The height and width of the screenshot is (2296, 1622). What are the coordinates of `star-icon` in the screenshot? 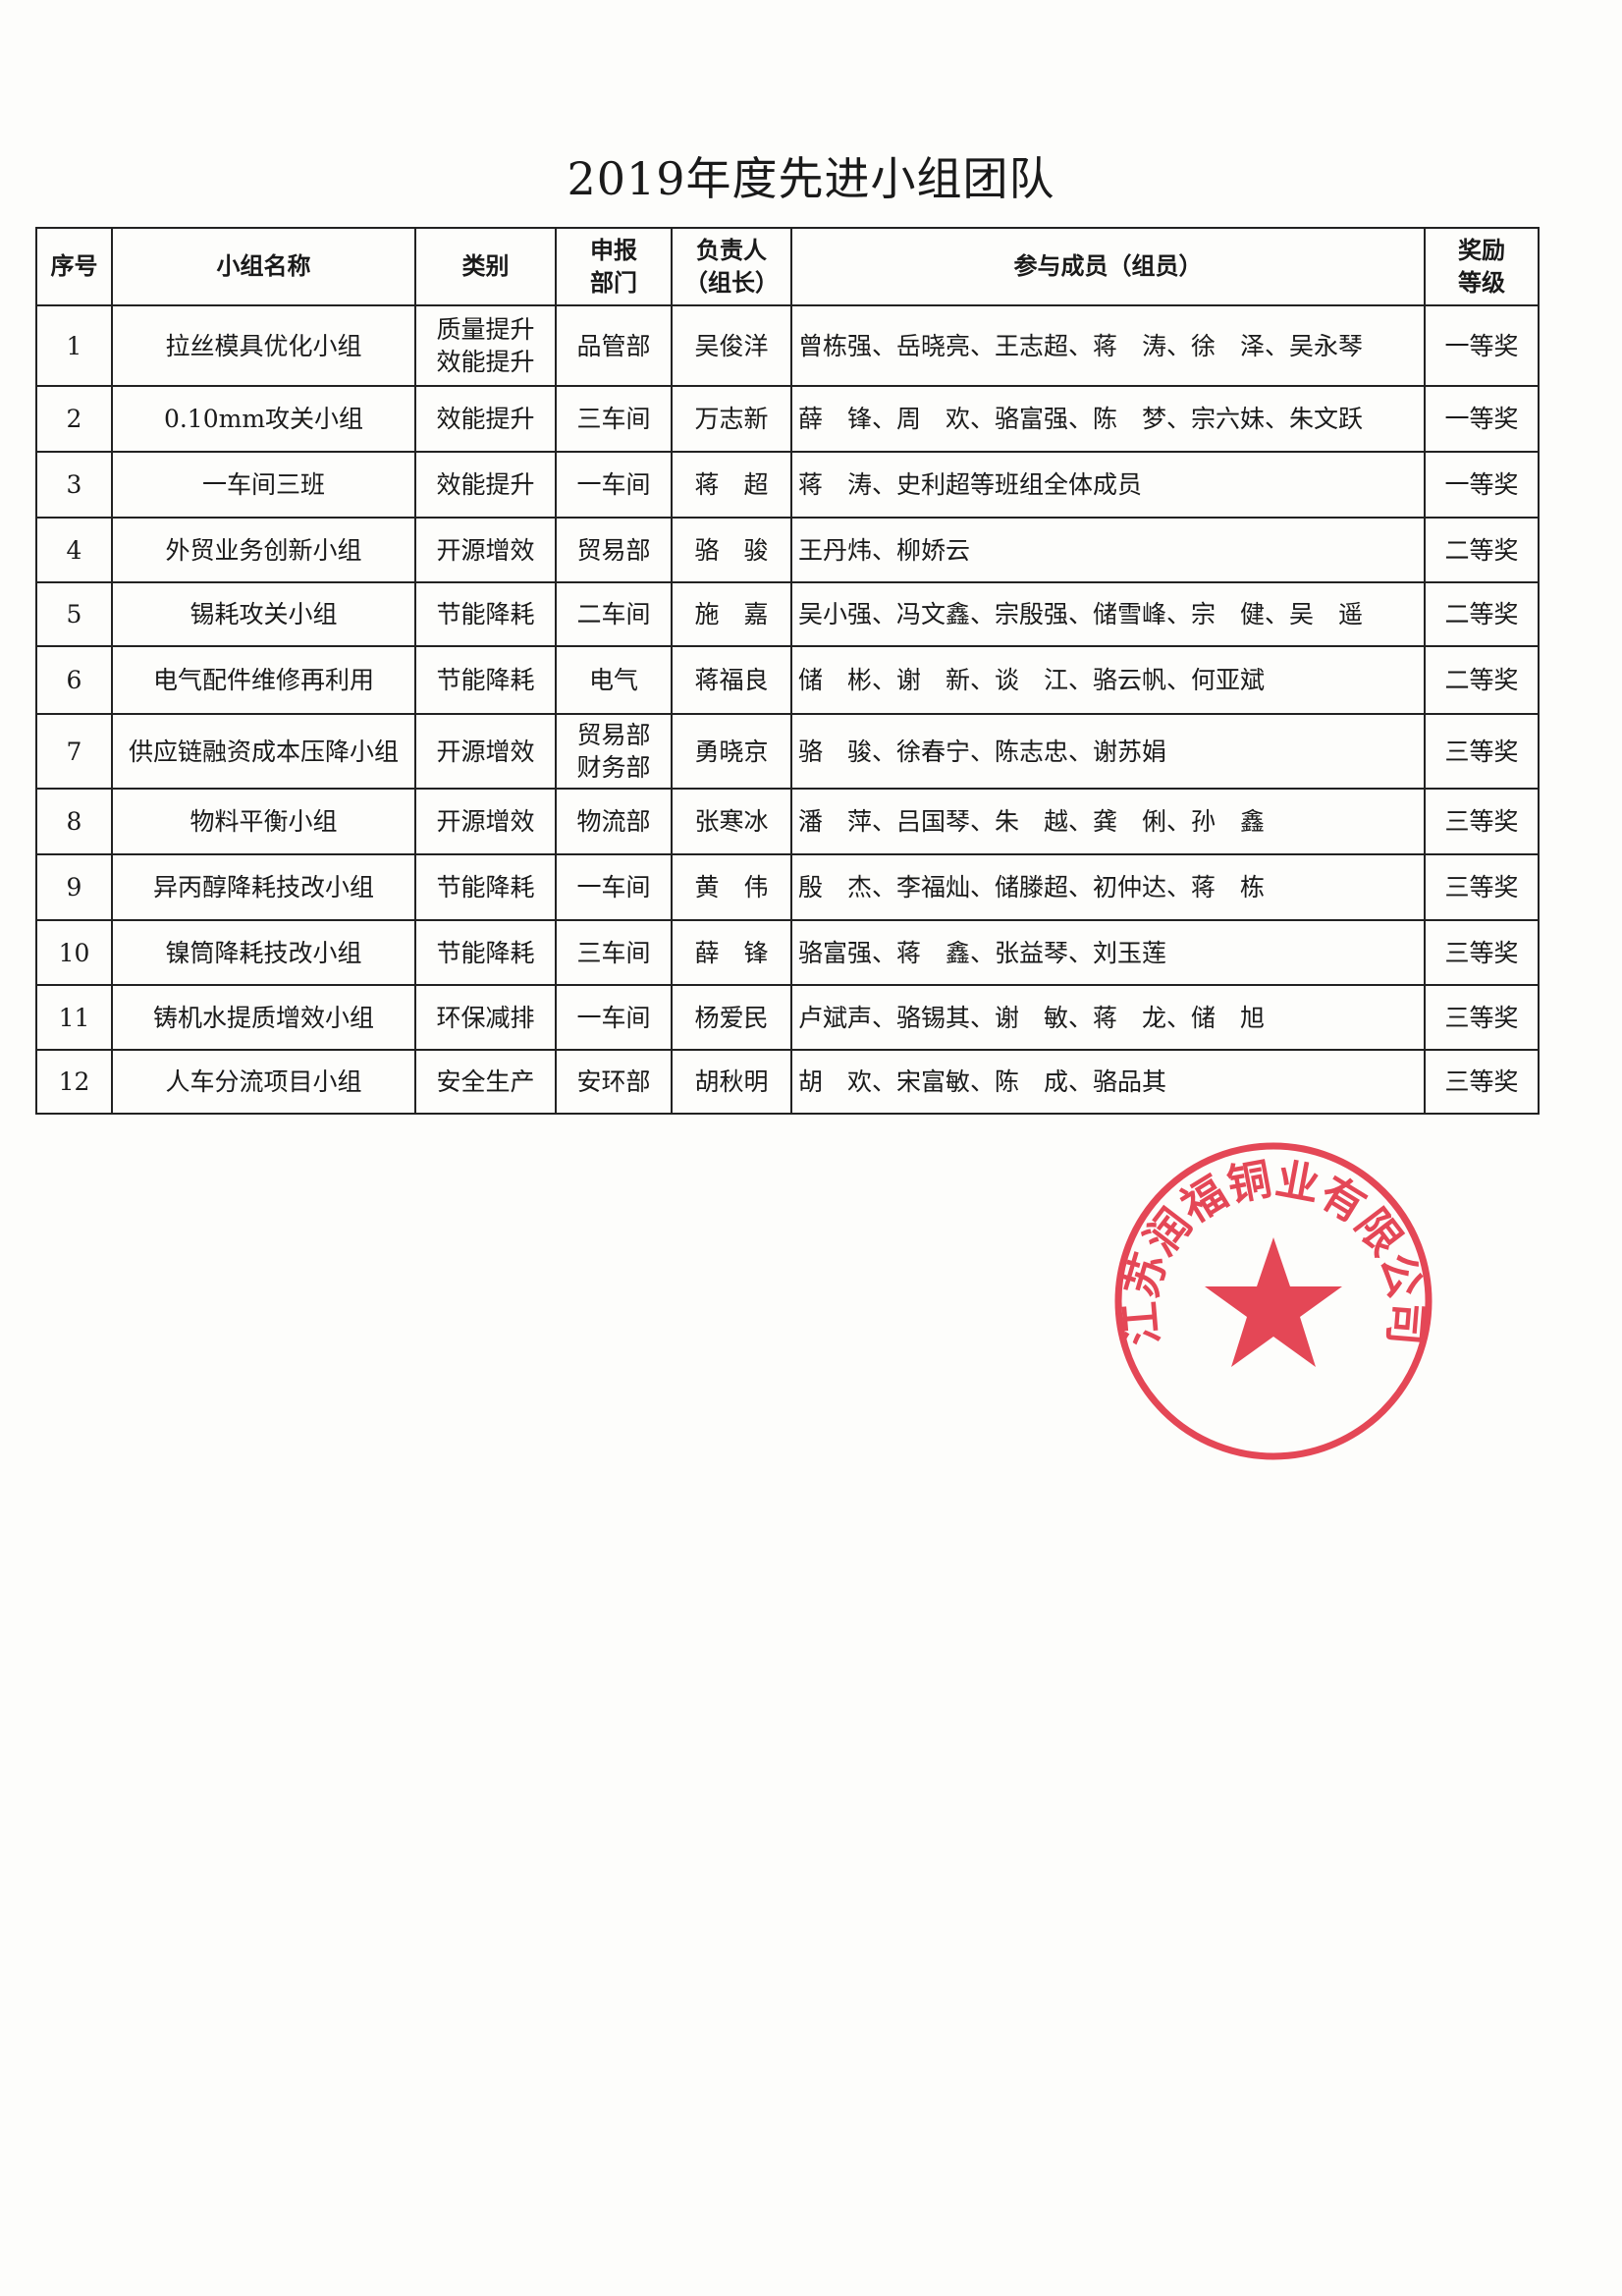 It's located at (1273, 1302).